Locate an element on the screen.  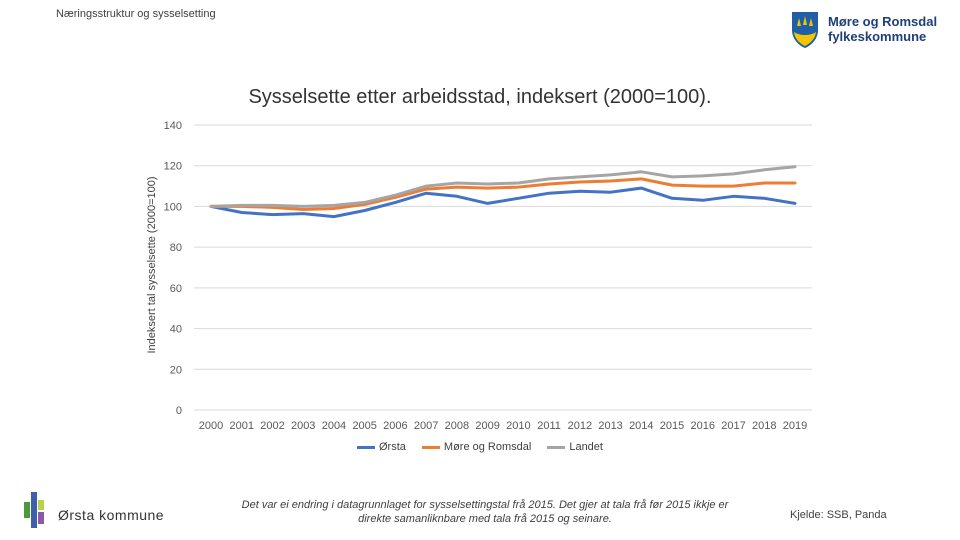
x-tick-label: 2000 is located at coordinates (211, 426).